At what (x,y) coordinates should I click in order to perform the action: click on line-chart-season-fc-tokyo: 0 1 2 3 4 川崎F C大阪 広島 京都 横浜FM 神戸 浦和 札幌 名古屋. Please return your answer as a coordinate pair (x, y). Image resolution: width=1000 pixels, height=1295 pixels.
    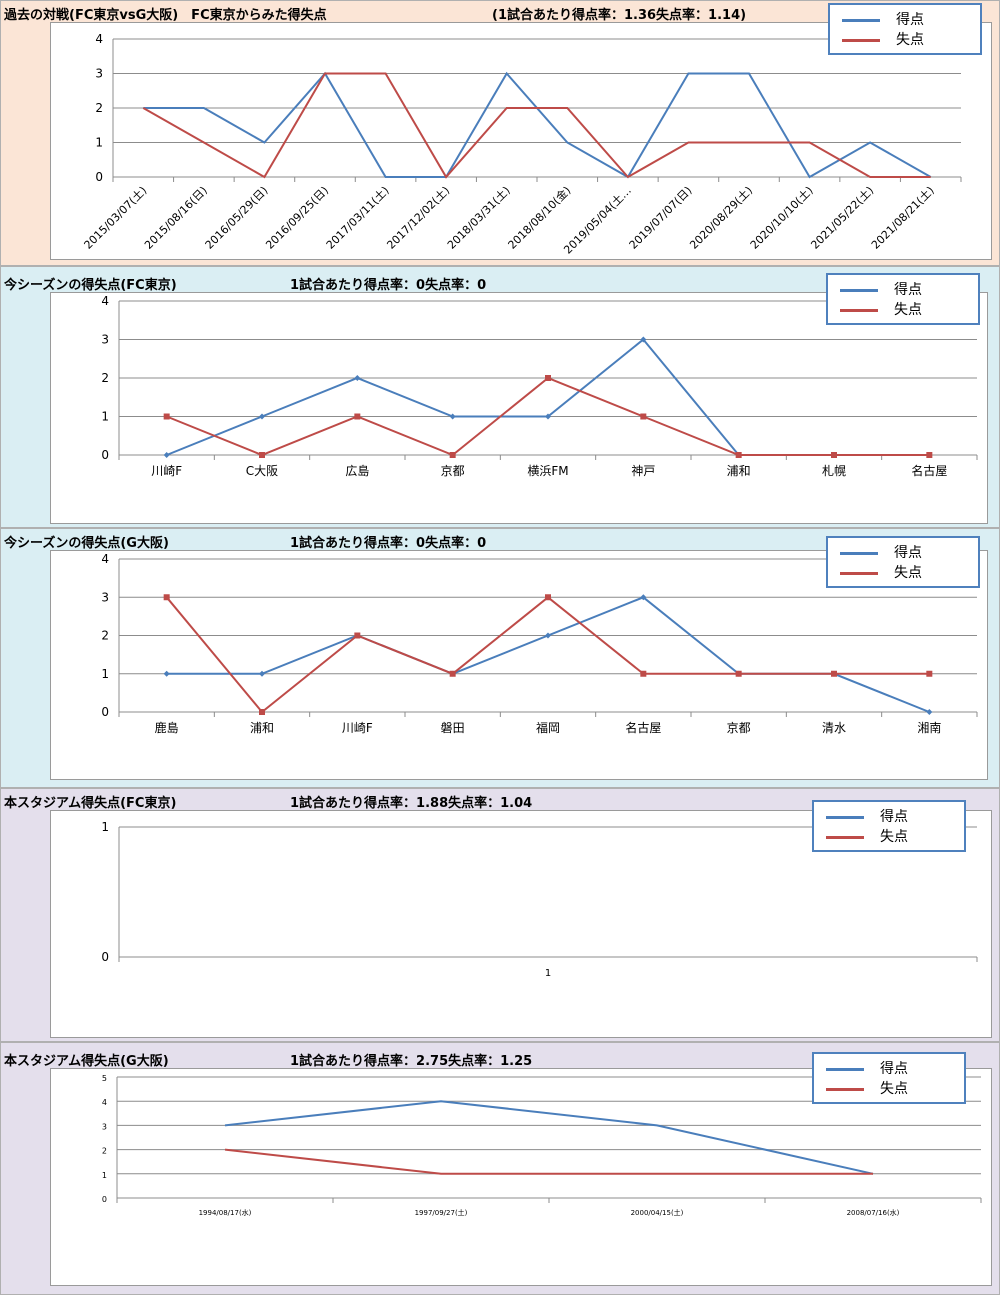
    Looking at the image, I should click on (539, 386).